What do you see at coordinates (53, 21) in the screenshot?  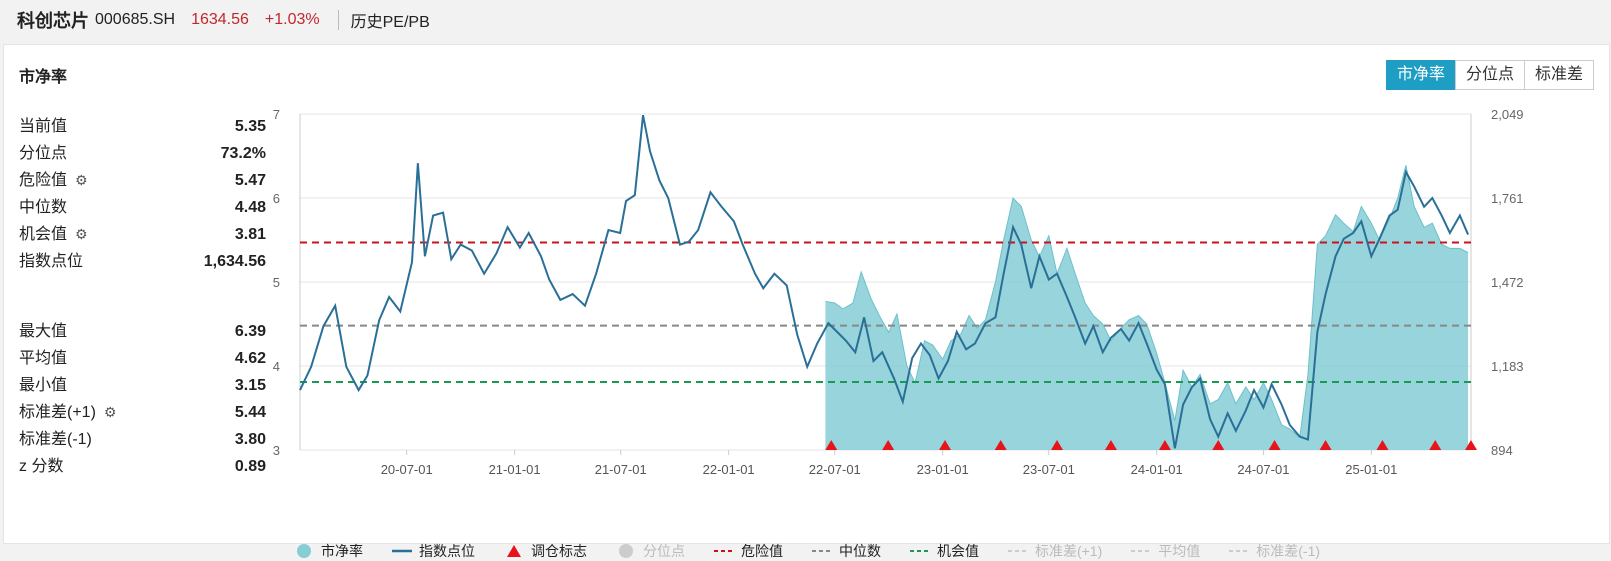 I see `index-name: 科创芯片` at bounding box center [53, 21].